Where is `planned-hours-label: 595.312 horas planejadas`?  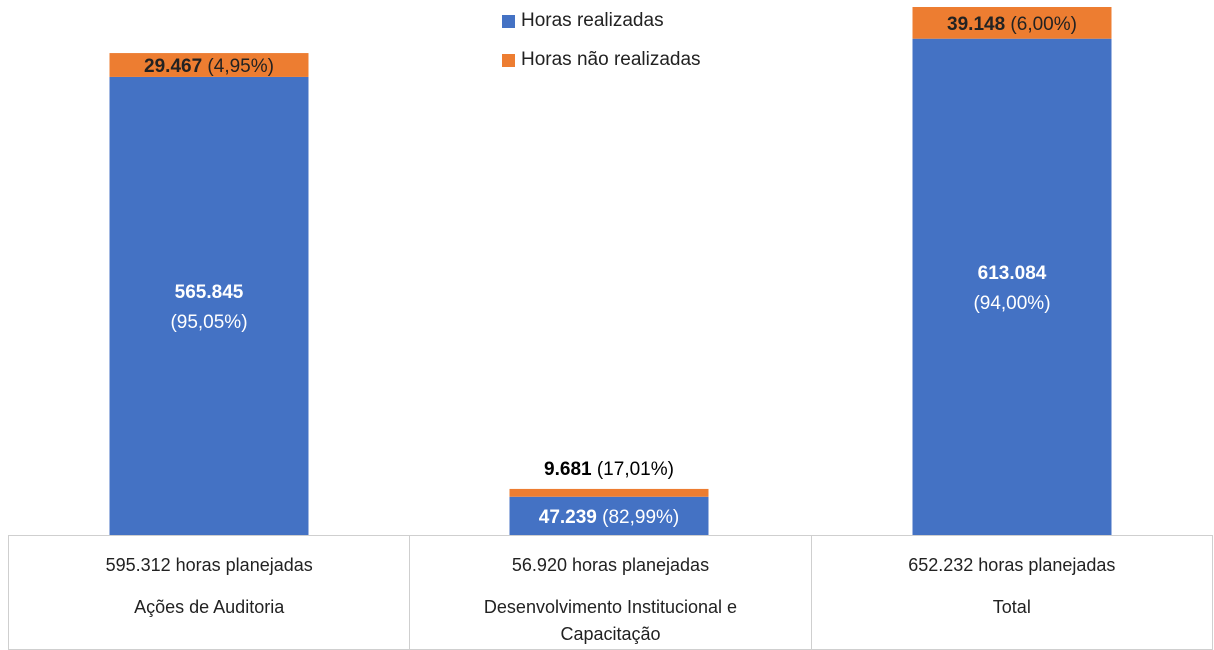 planned-hours-label: 595.312 horas planejadas is located at coordinates (209, 565).